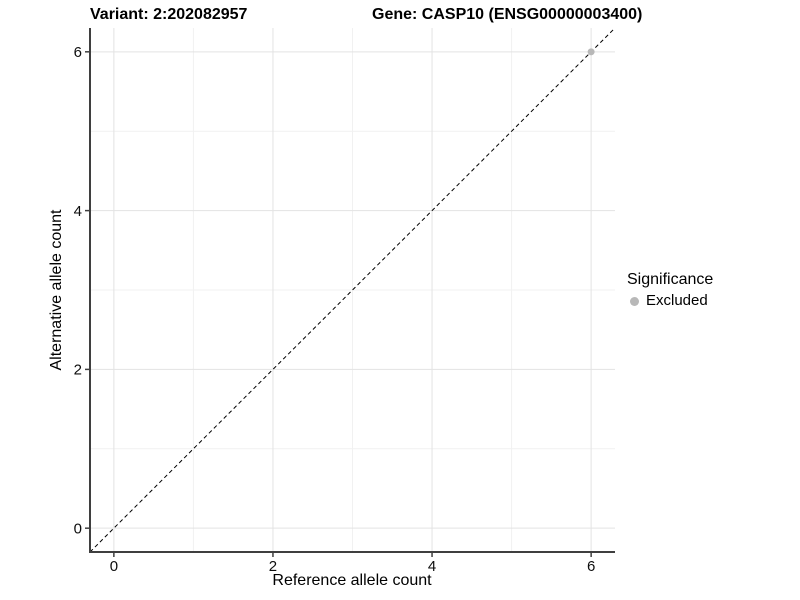 The height and width of the screenshot is (600, 800). I want to click on data-point-excluded, so click(591, 52).